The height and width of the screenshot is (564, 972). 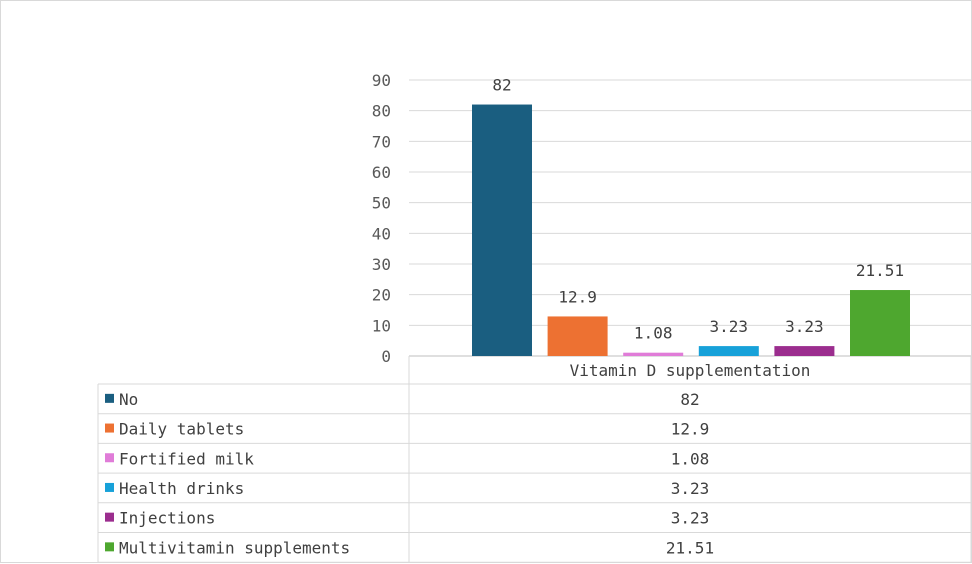 I want to click on y-tick-label: 40, so click(x=381, y=233).